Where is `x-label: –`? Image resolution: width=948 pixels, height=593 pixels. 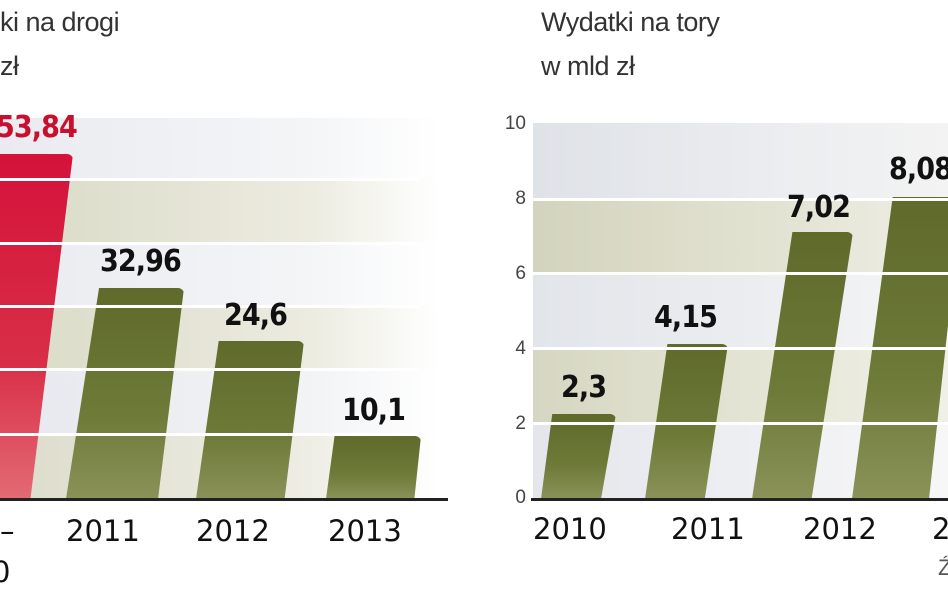
x-label: – is located at coordinates (7, 531).